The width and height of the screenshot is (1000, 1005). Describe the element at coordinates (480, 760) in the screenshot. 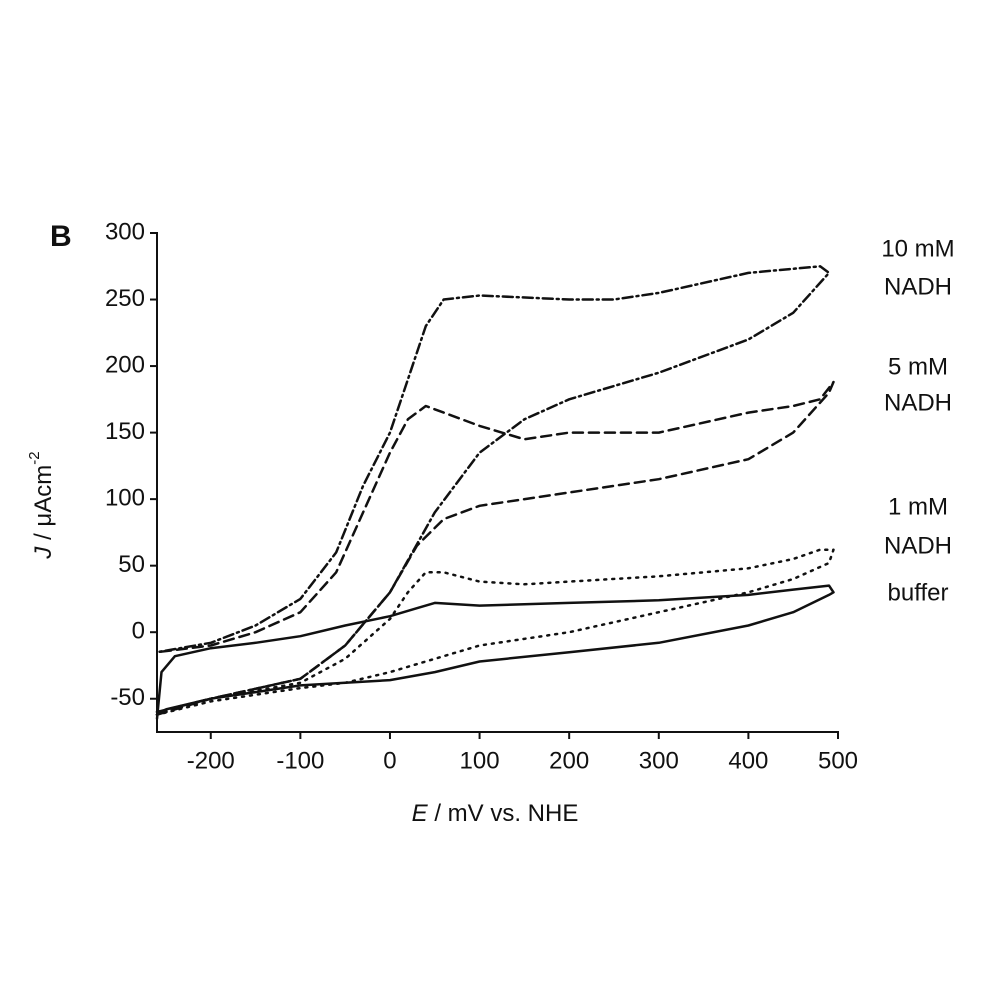

I see `x-tick-label: 100` at that location.